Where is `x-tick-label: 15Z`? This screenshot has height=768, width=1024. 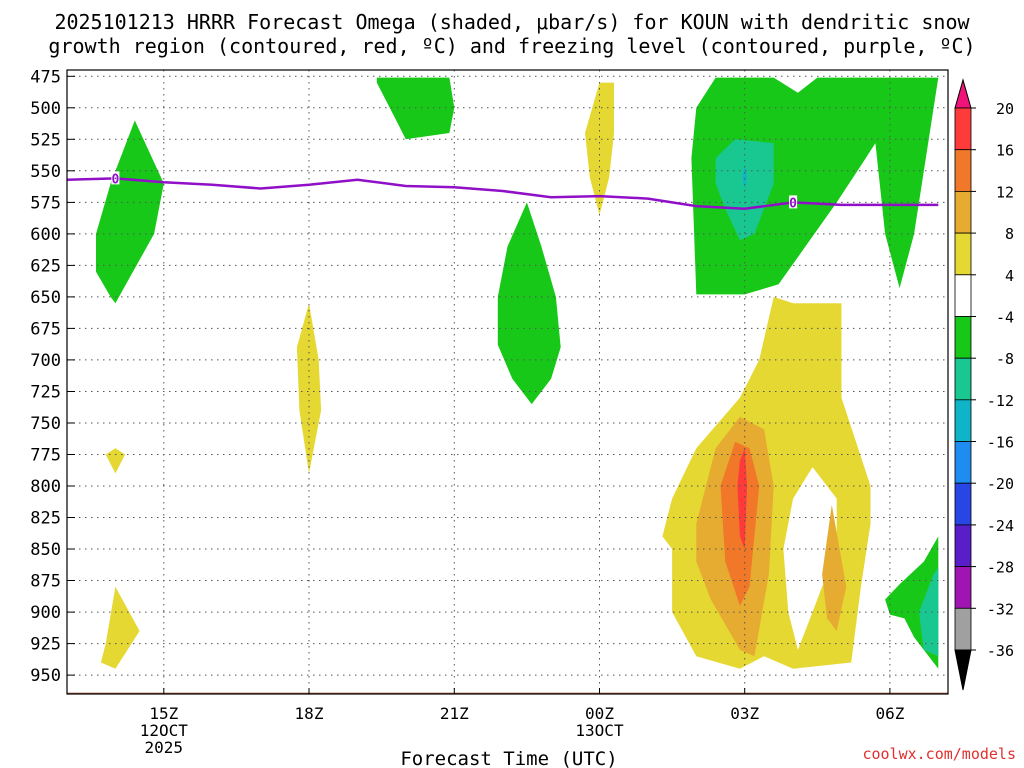
x-tick-label: 15Z is located at coordinates (163, 713).